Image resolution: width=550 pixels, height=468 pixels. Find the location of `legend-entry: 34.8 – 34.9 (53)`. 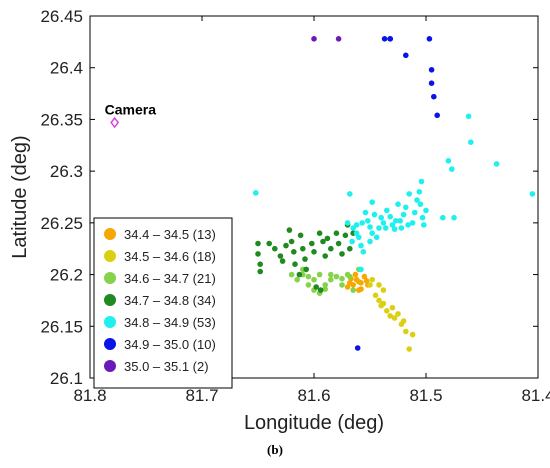

legend-entry: 34.8 – 34.9 (53) is located at coordinates (170, 322).